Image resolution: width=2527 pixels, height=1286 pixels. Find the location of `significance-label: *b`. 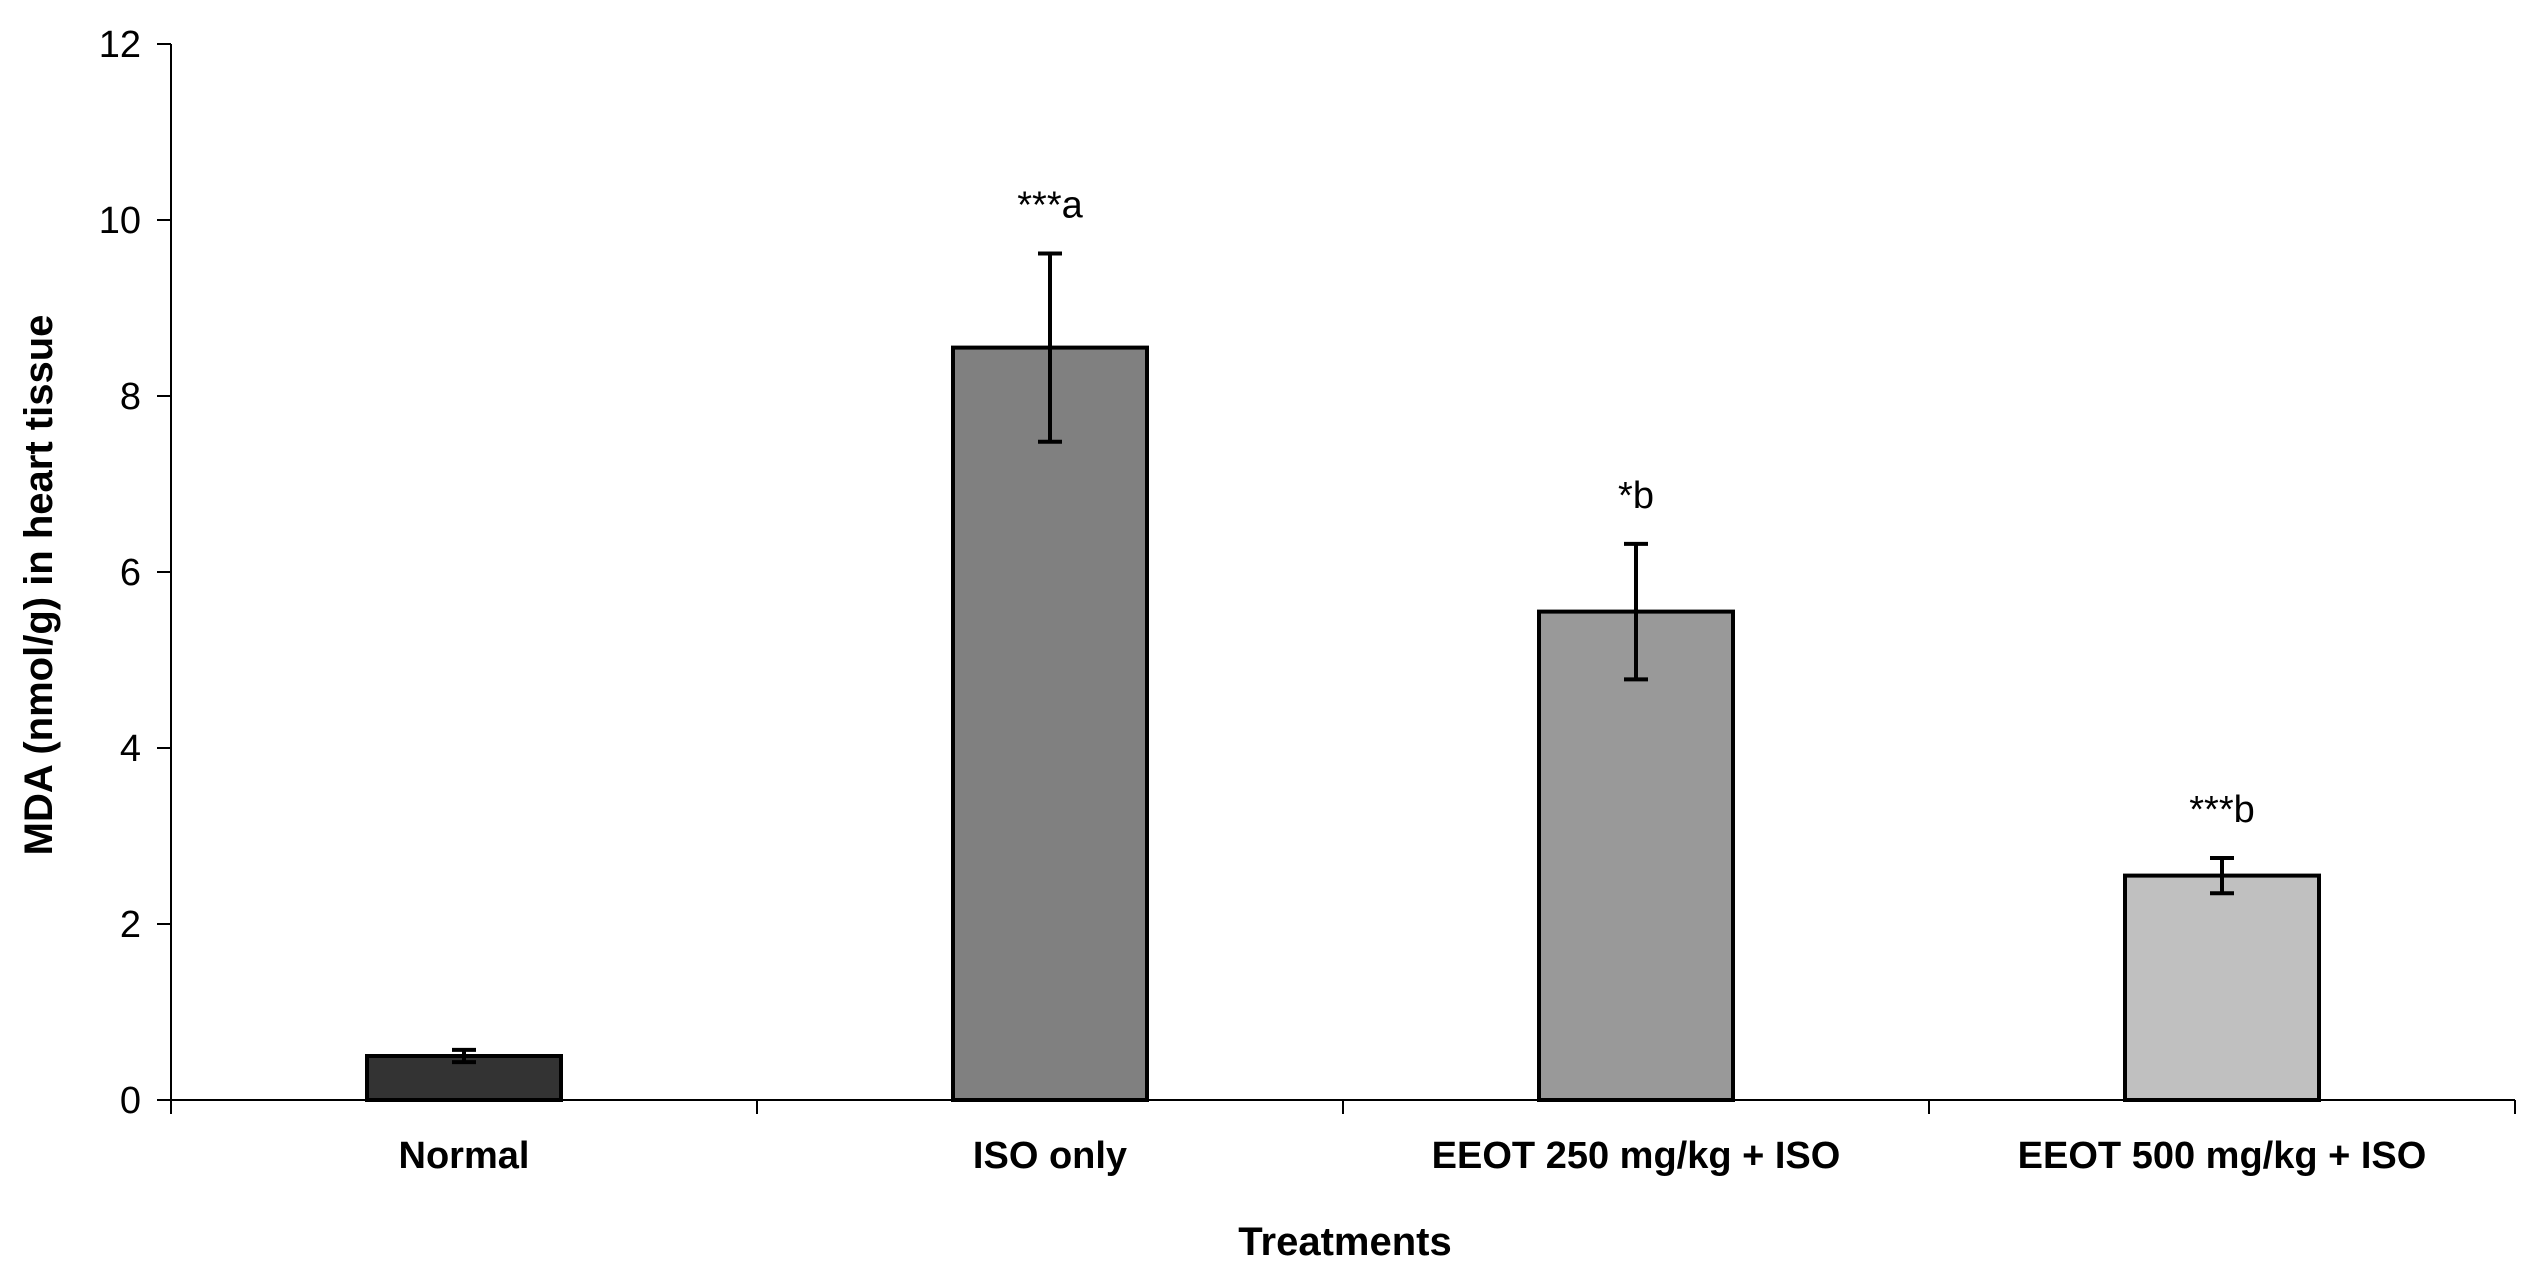

significance-label: *b is located at coordinates (1636, 496).